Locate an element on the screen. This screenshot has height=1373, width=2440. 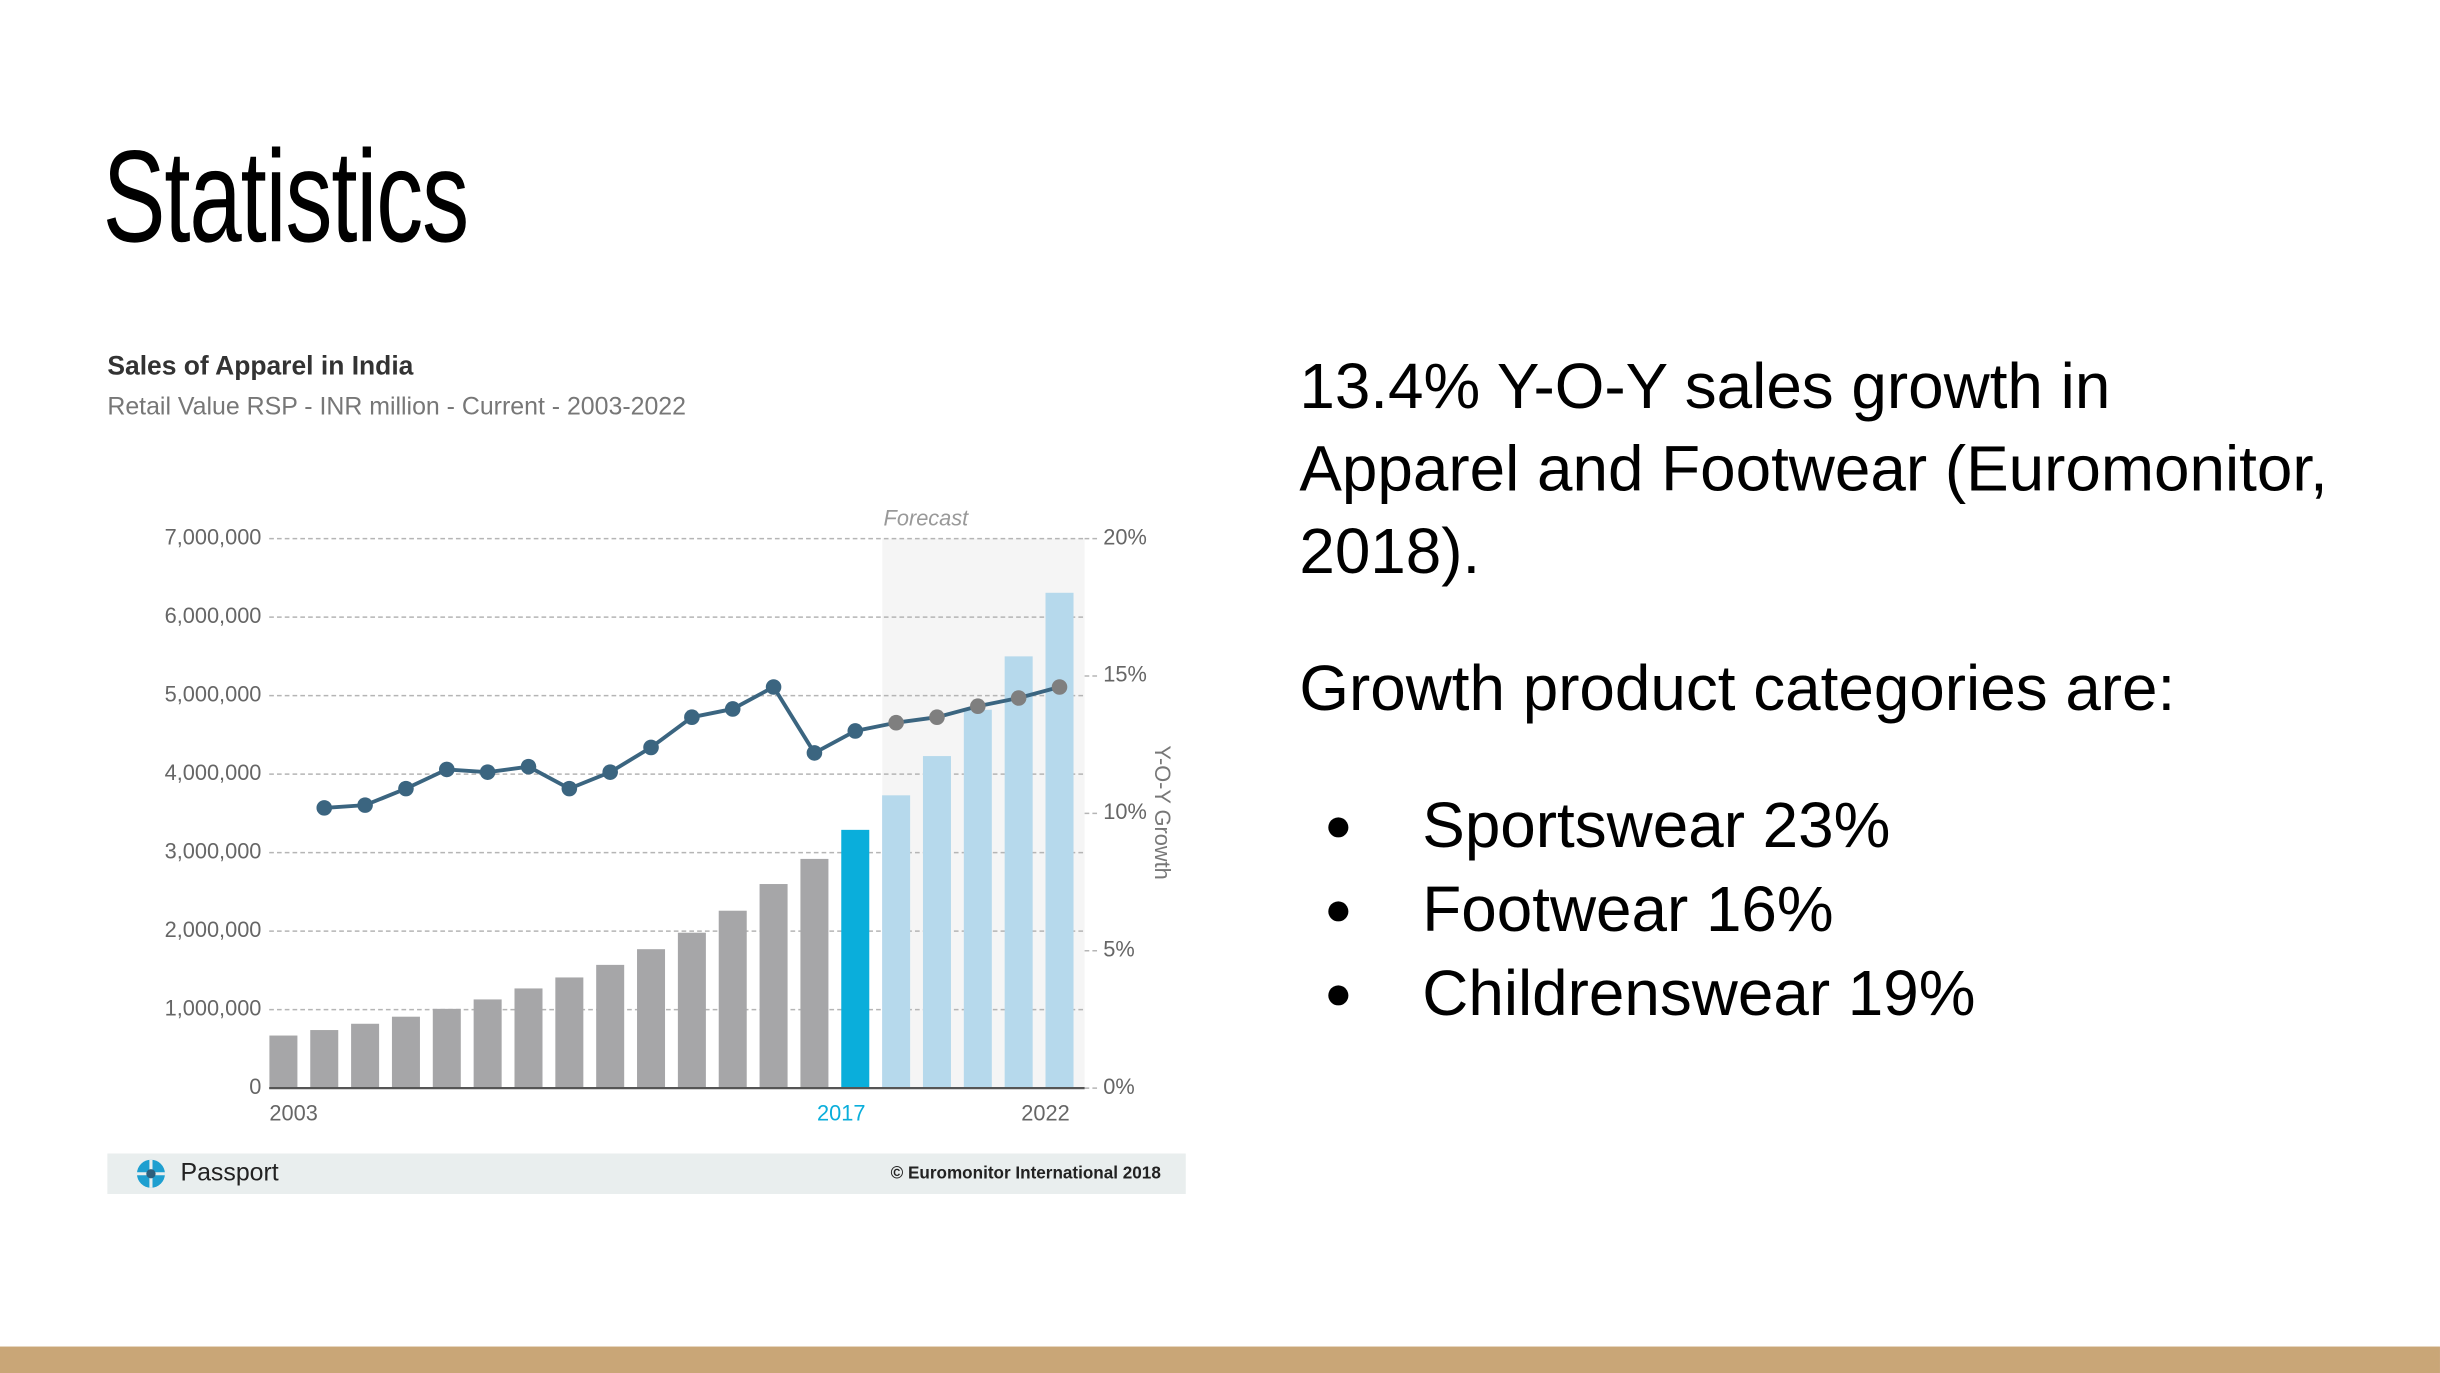
x-tick-label: 2003 is located at coordinates (293, 1112).